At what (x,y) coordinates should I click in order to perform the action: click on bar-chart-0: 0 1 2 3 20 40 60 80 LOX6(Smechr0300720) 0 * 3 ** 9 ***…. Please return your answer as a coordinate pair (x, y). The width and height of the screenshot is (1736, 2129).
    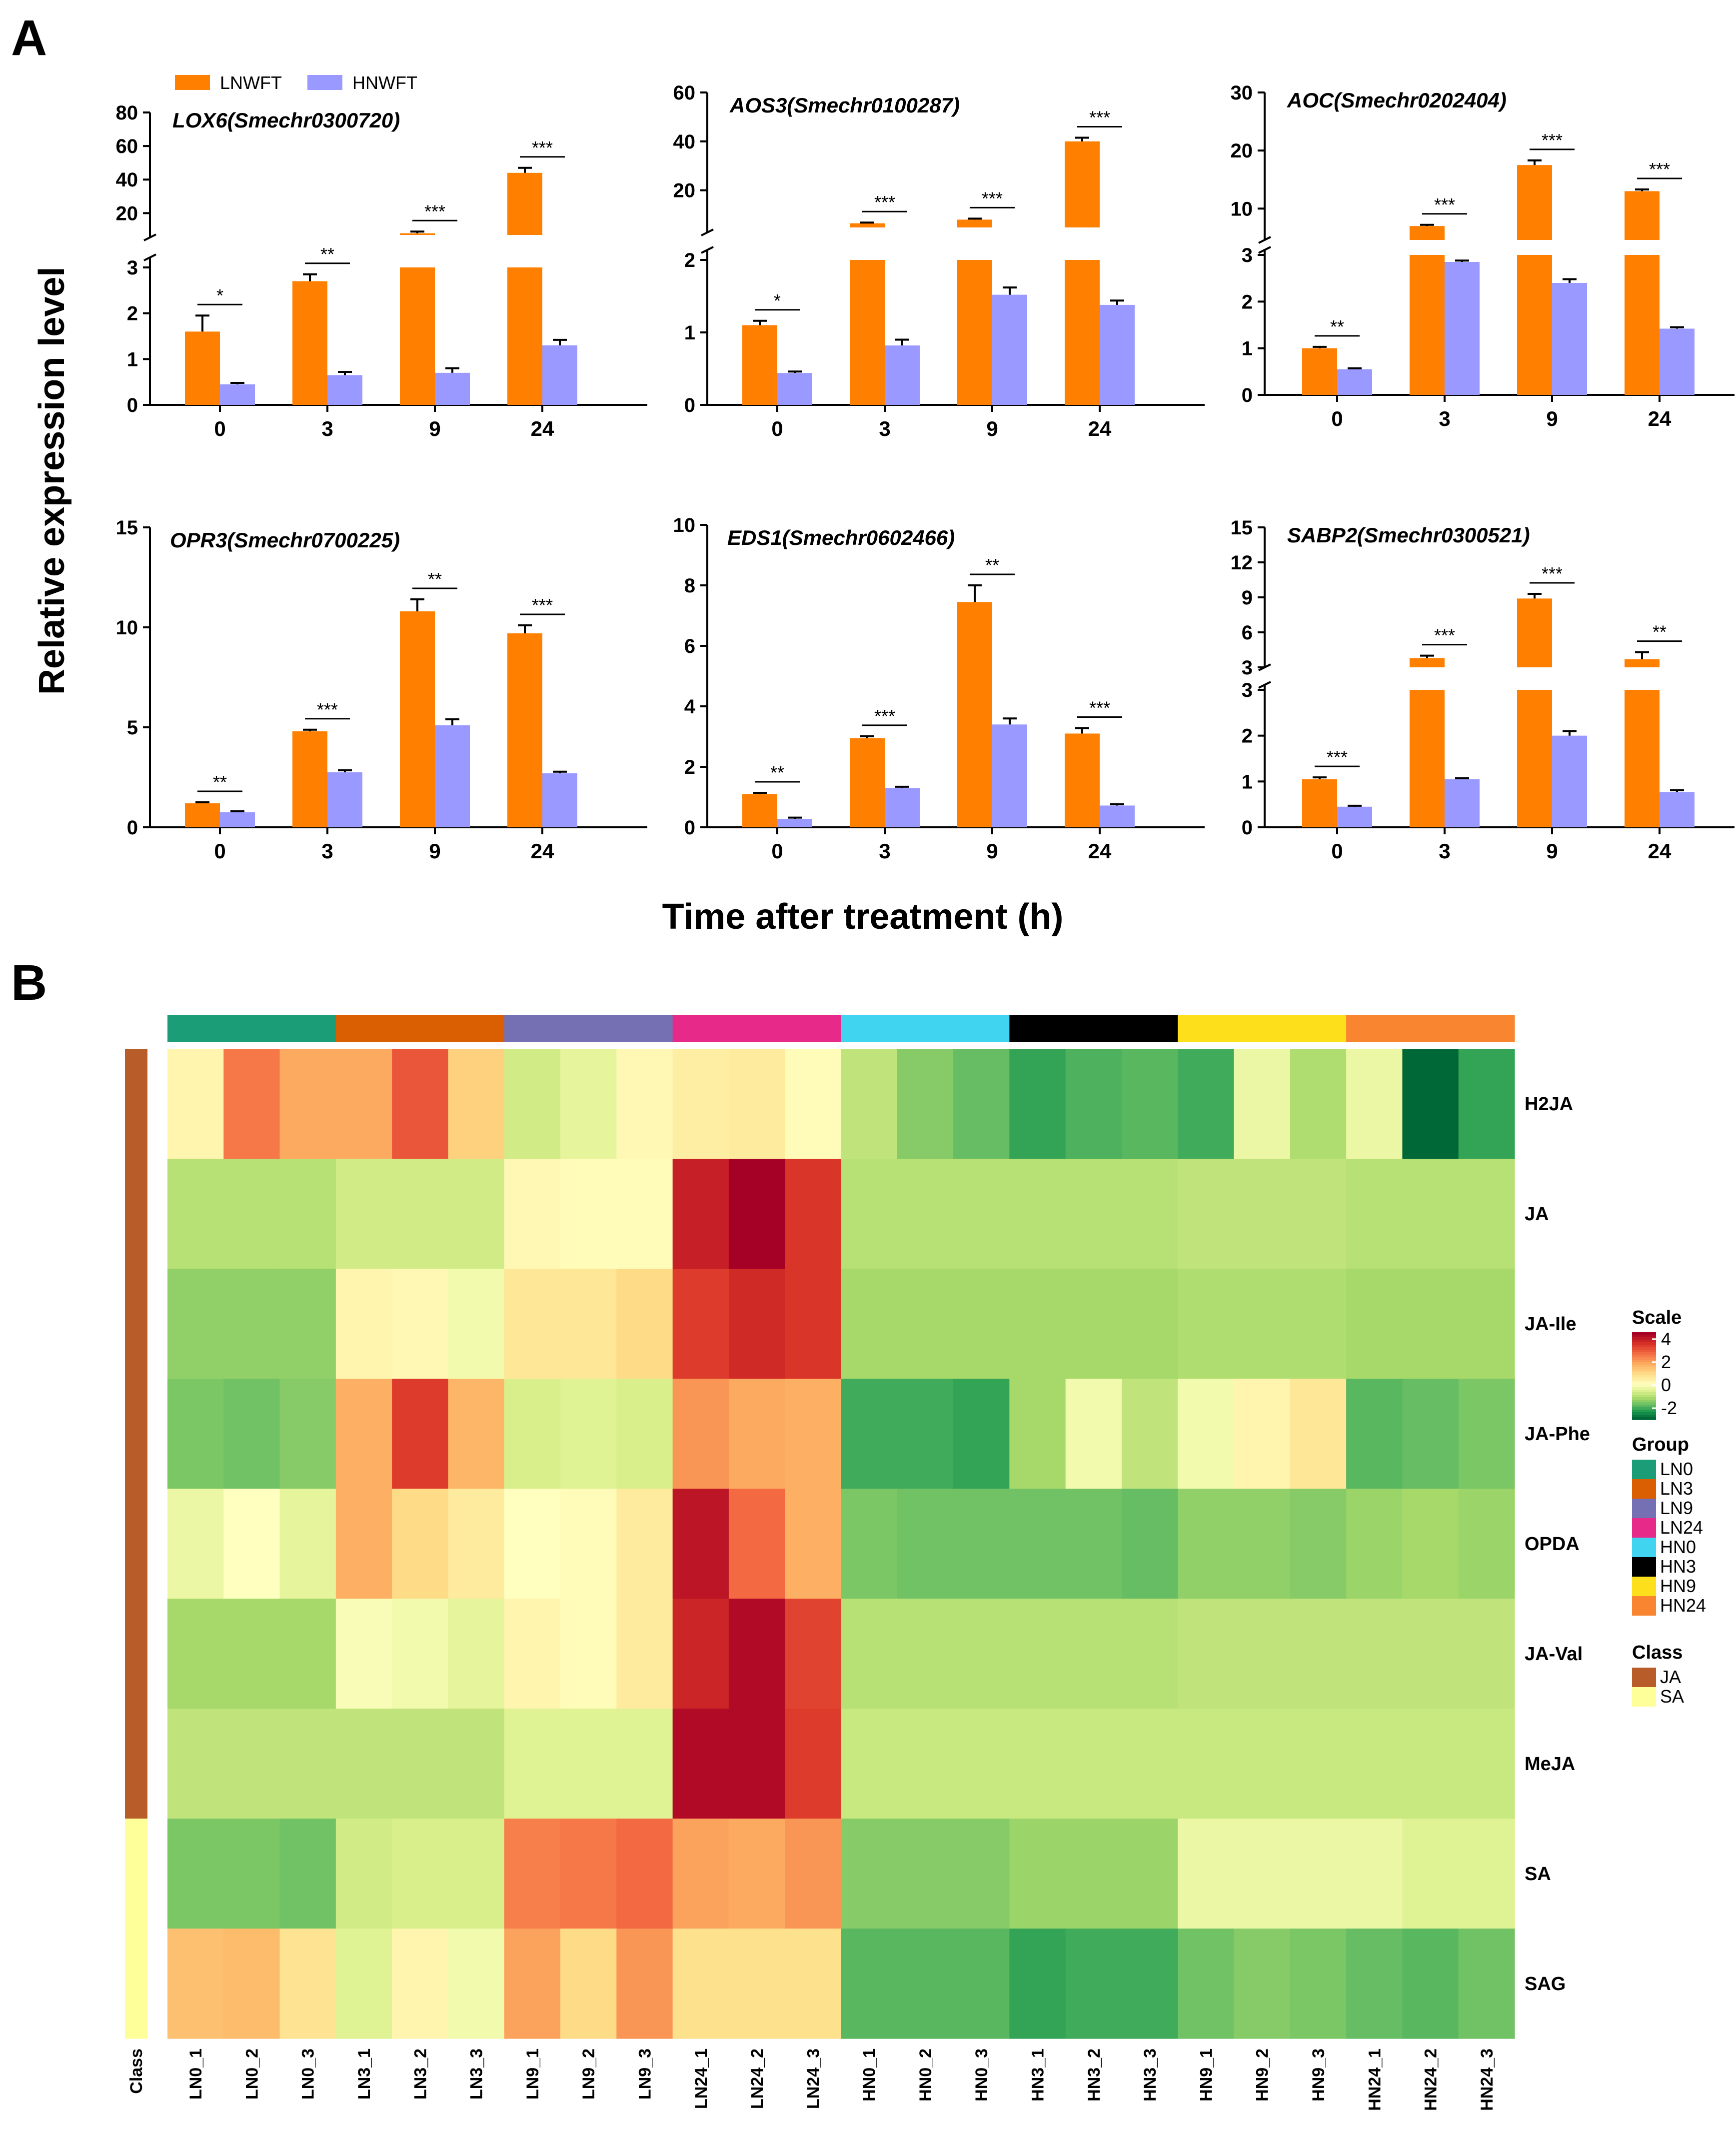
    Looking at the image, I should click on (381, 271).